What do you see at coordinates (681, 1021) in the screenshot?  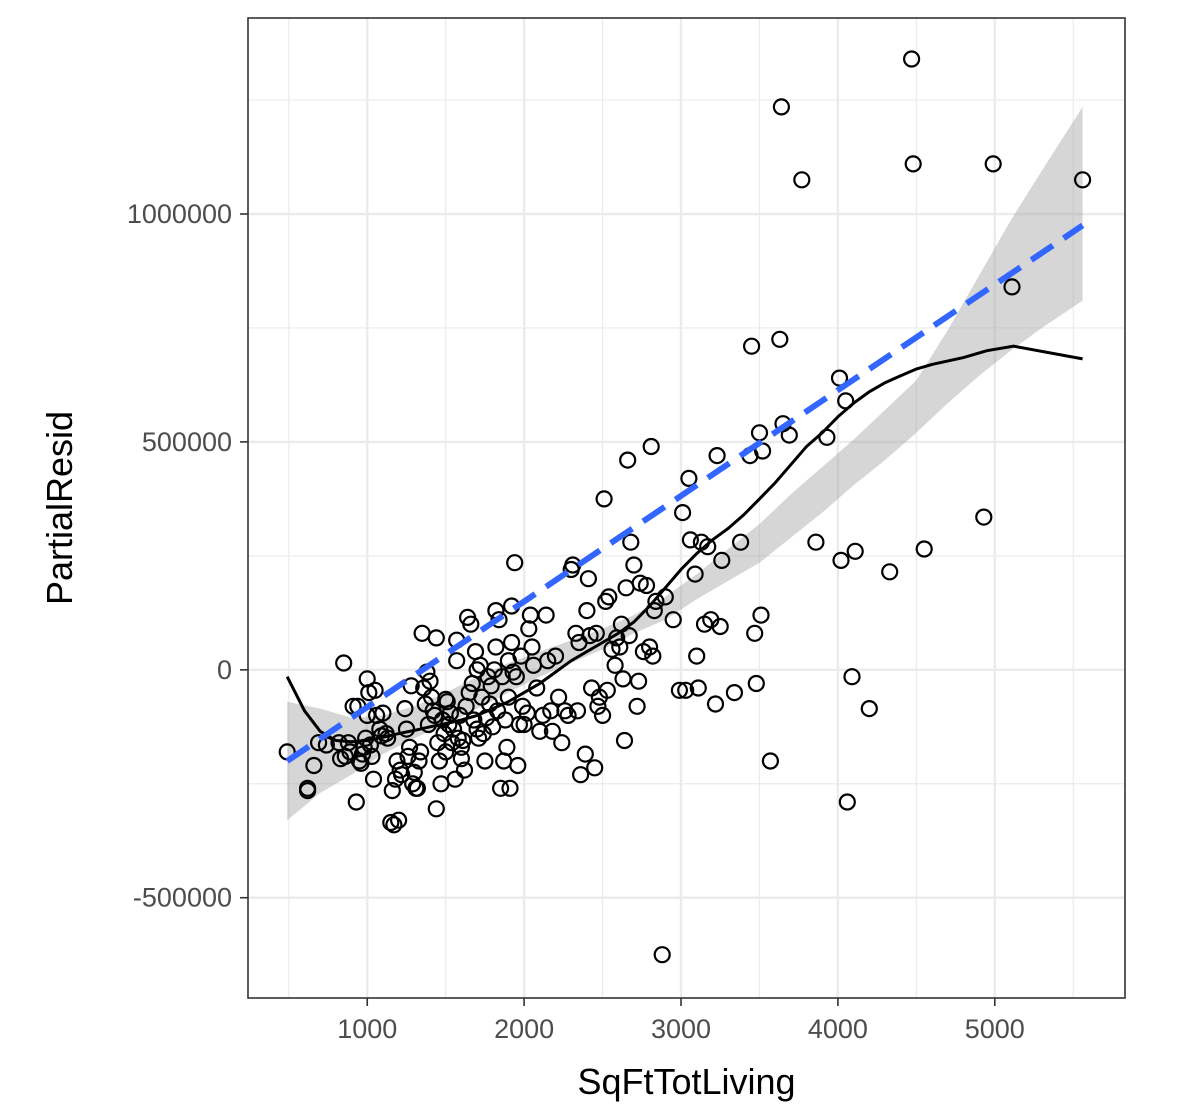 I see `x-axis: 1000 2000 3000 4000 5000` at bounding box center [681, 1021].